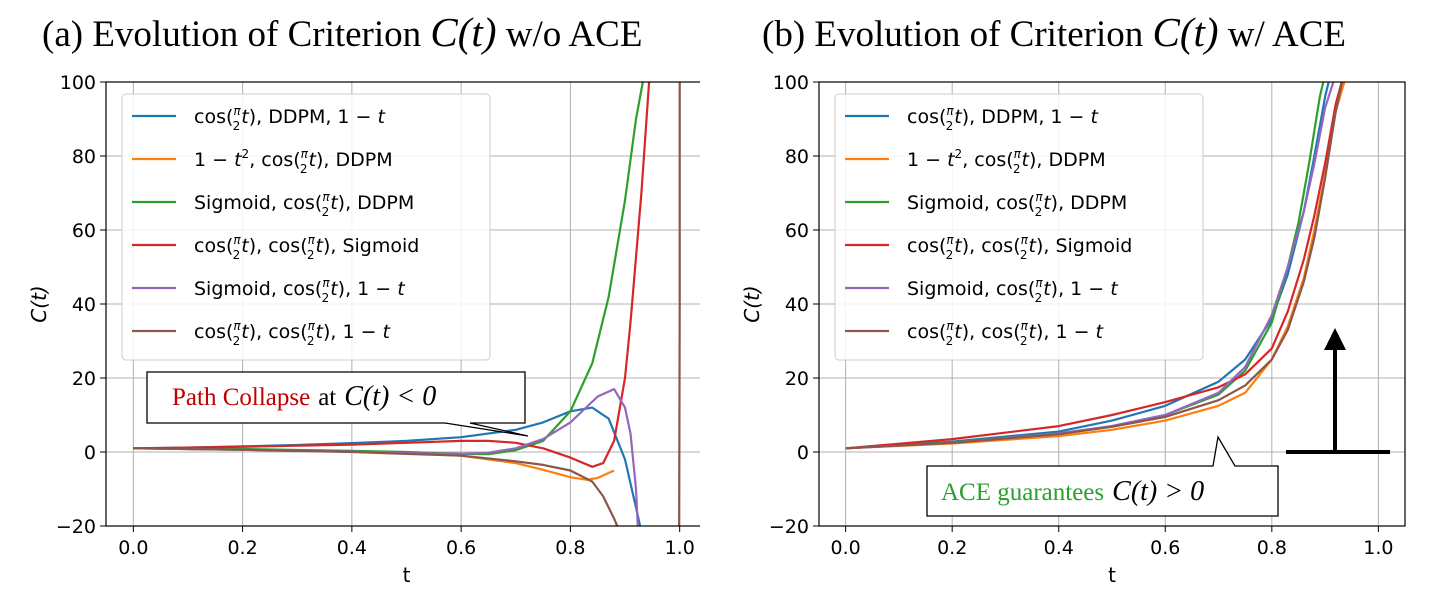  What do you see at coordinates (293, 161) in the screenshot?
I see `a-legend-label-1: 1 − t2, cos(π 2t), DDPM` at bounding box center [293, 161].